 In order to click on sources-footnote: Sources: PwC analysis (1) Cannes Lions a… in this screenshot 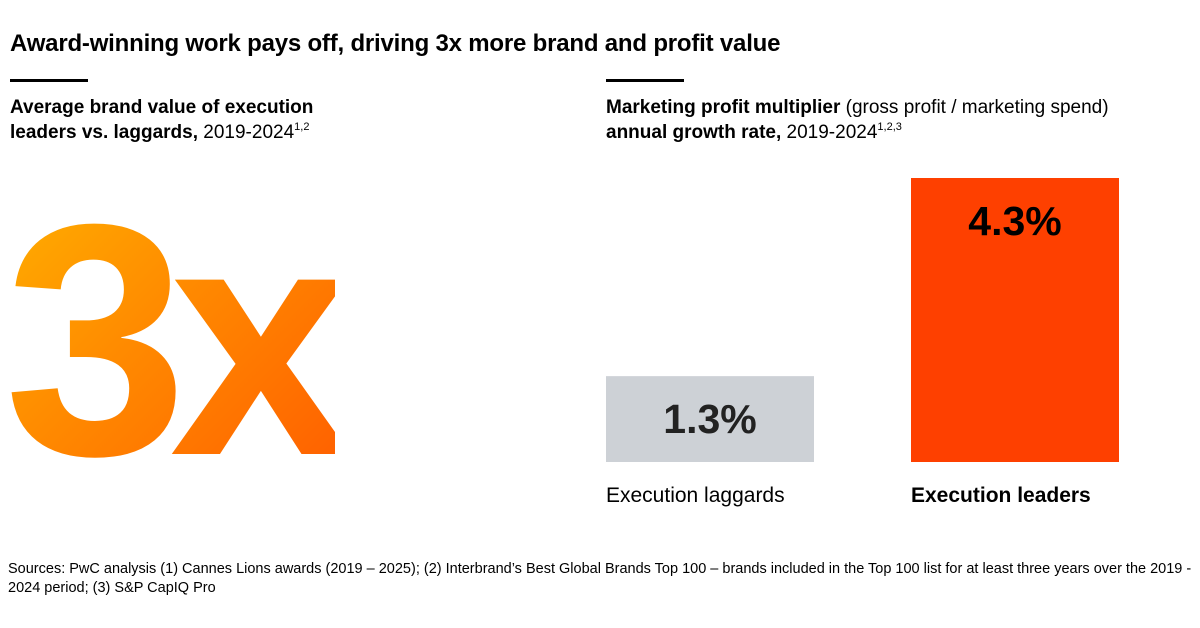, I will do `click(600, 578)`.